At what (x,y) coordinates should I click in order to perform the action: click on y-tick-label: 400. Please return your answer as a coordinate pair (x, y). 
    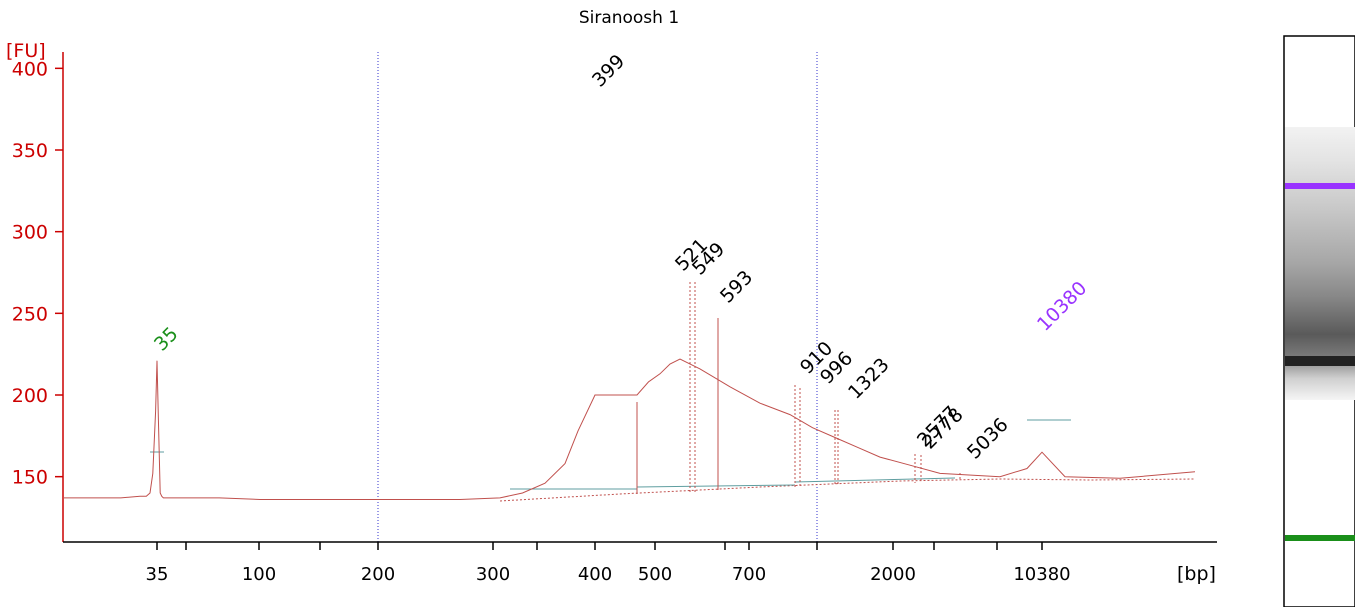
    Looking at the image, I should click on (30, 69).